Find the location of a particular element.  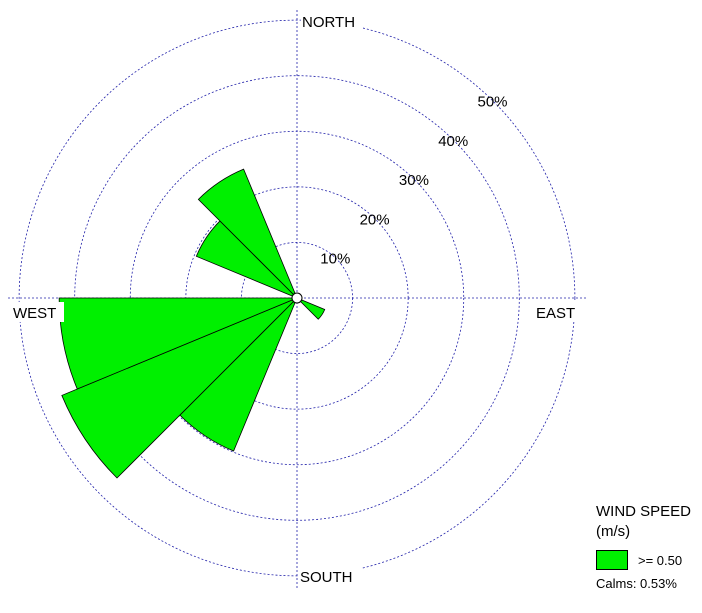

petal-wsw is located at coordinates (178, 343).